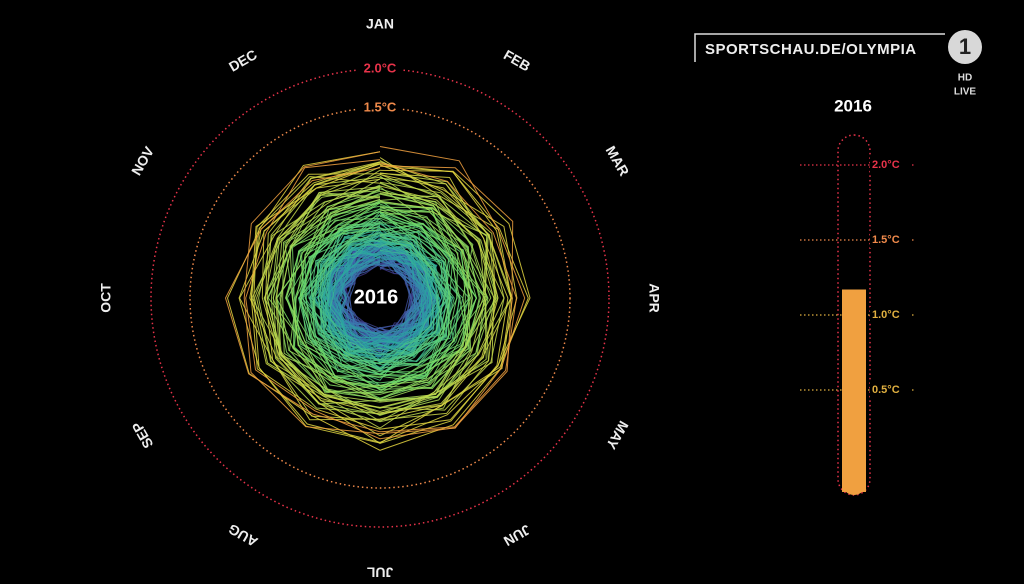  What do you see at coordinates (106, 298) in the screenshot?
I see `month-label: OCT` at bounding box center [106, 298].